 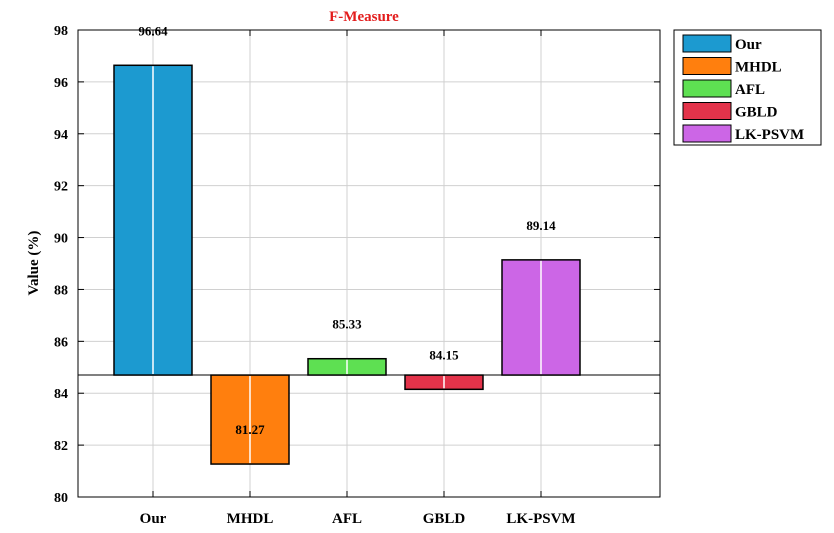 What do you see at coordinates (748, 45) in the screenshot?
I see `legend-label: Our` at bounding box center [748, 45].